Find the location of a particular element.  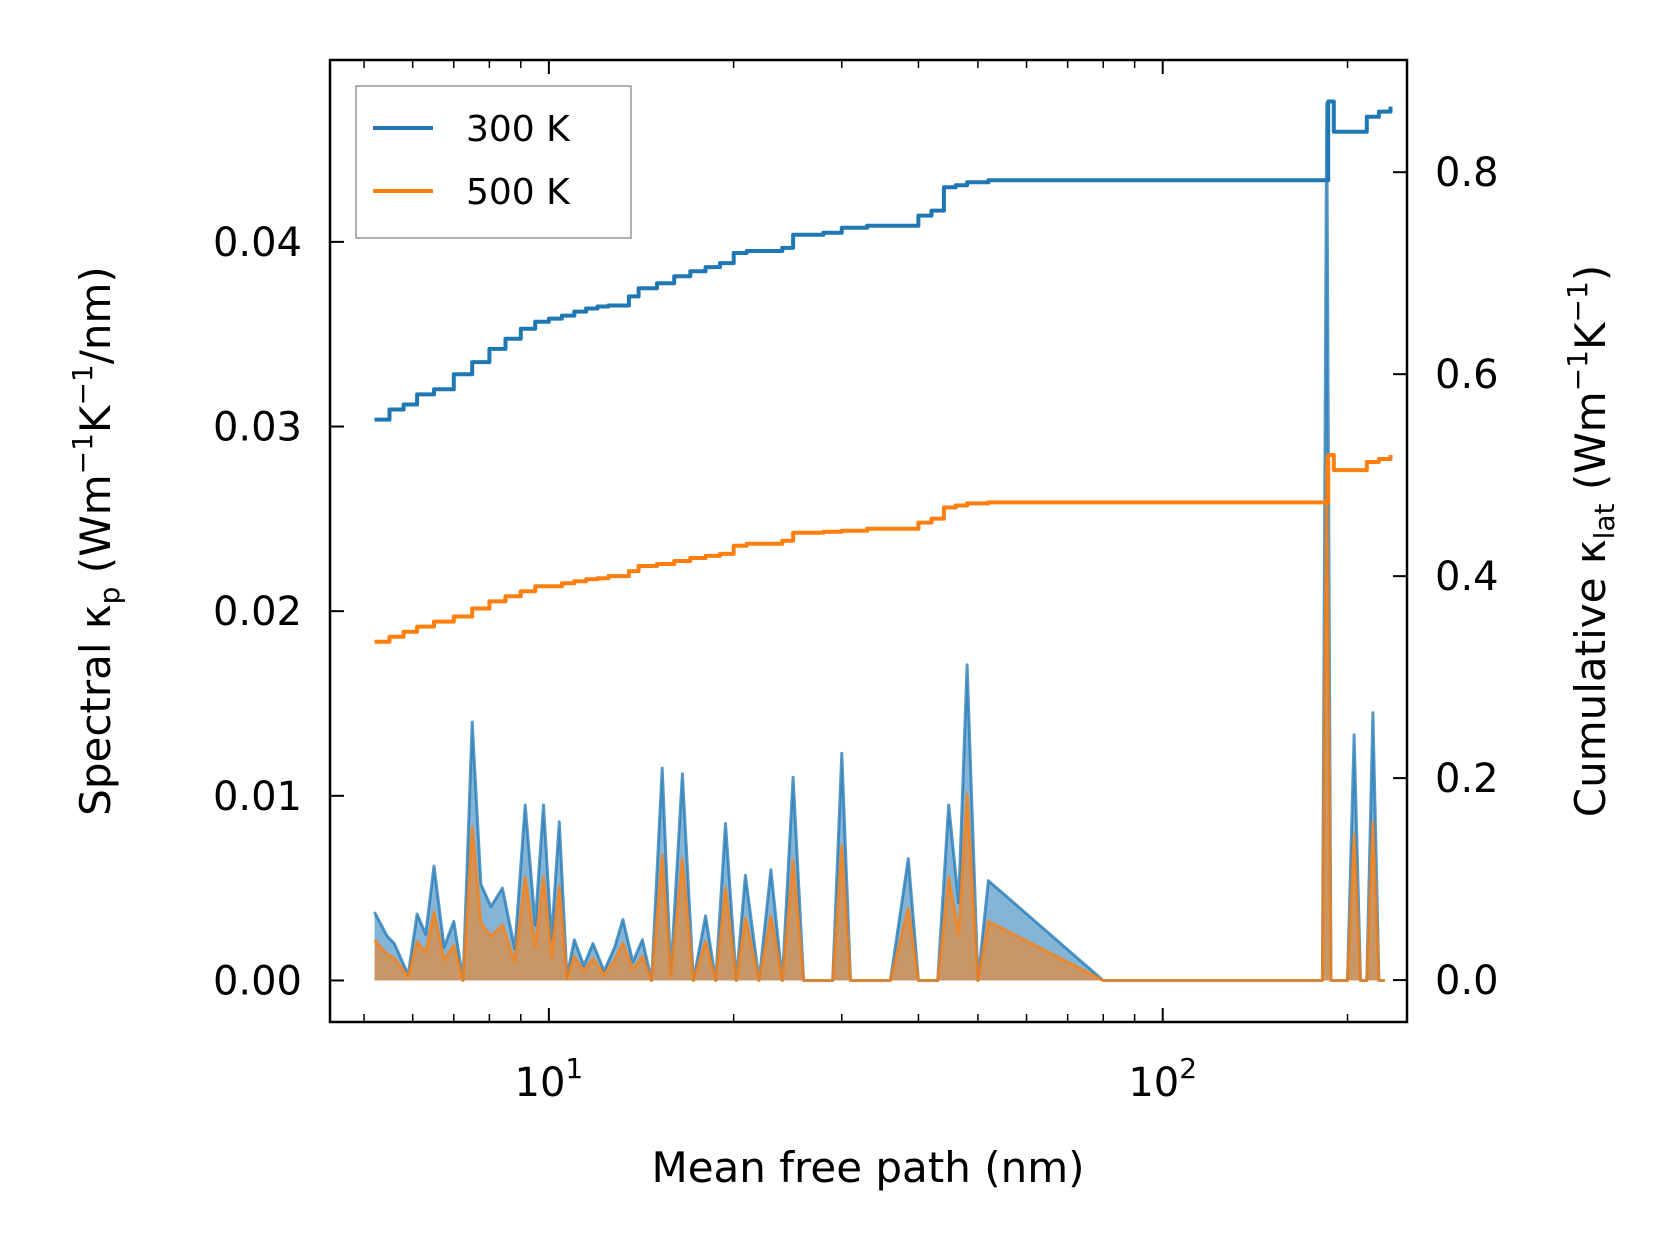

y-left-tick-label: 0.03 is located at coordinates (257, 428).